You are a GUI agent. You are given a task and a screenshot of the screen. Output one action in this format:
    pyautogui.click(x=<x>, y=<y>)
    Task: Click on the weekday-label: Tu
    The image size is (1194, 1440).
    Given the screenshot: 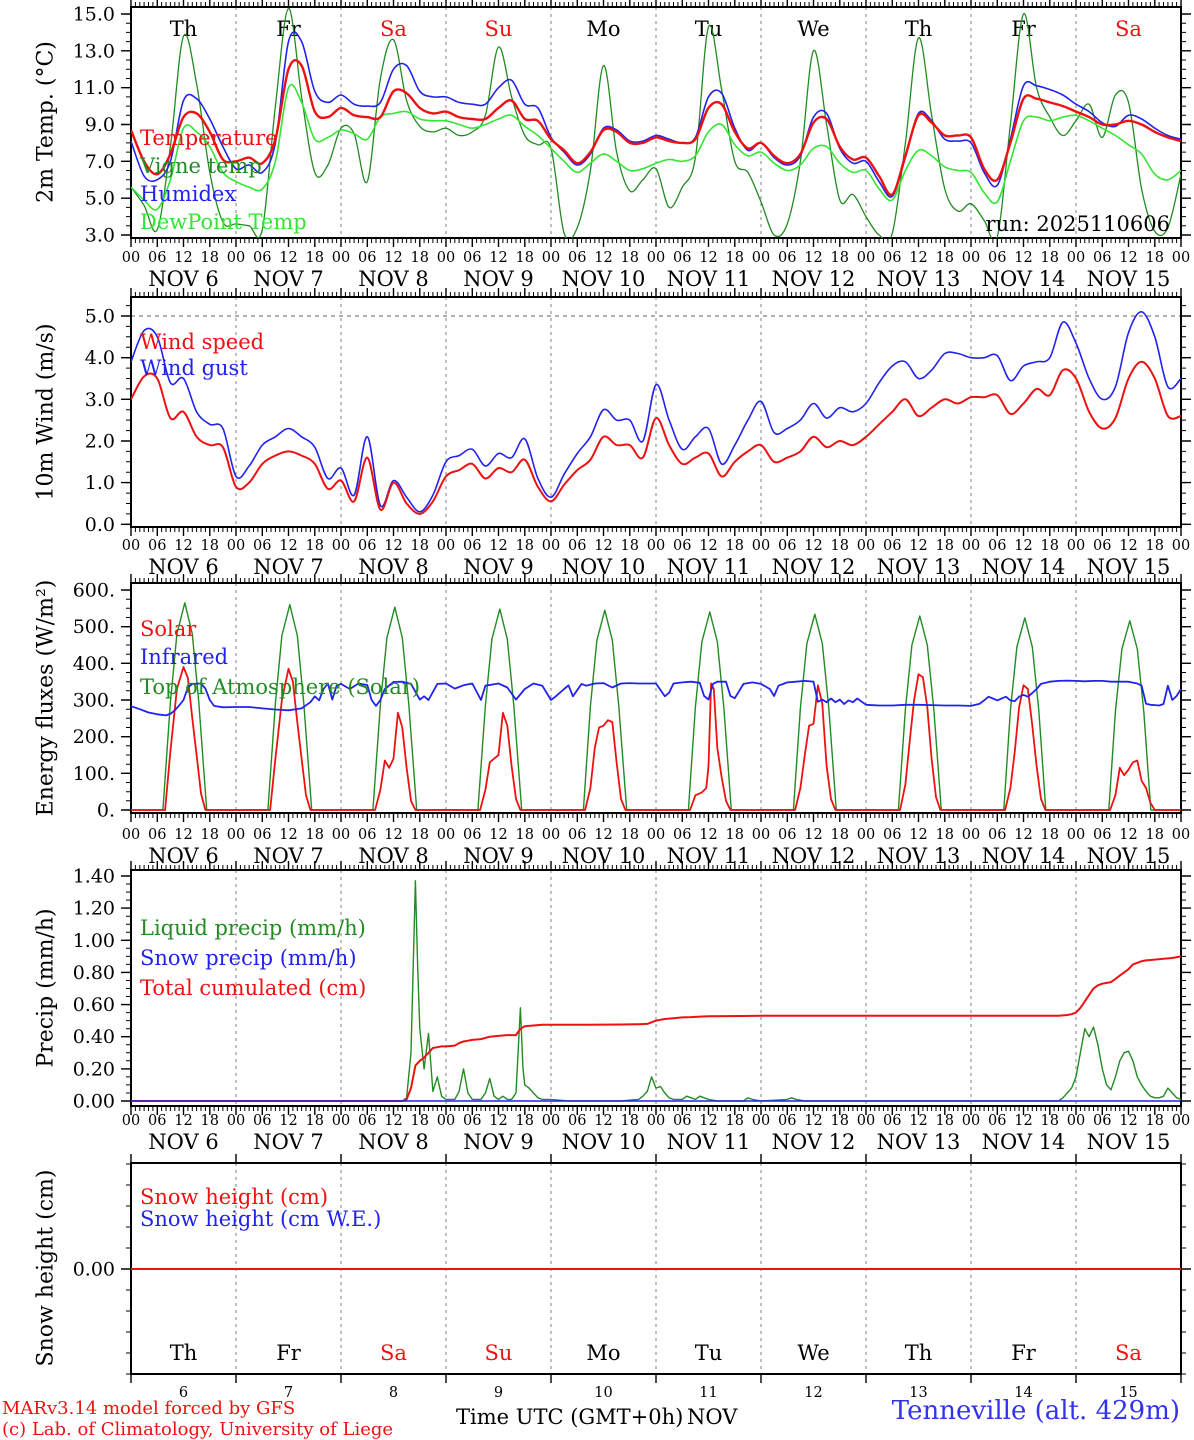 What is the action you would take?
    pyautogui.click(x=709, y=1353)
    